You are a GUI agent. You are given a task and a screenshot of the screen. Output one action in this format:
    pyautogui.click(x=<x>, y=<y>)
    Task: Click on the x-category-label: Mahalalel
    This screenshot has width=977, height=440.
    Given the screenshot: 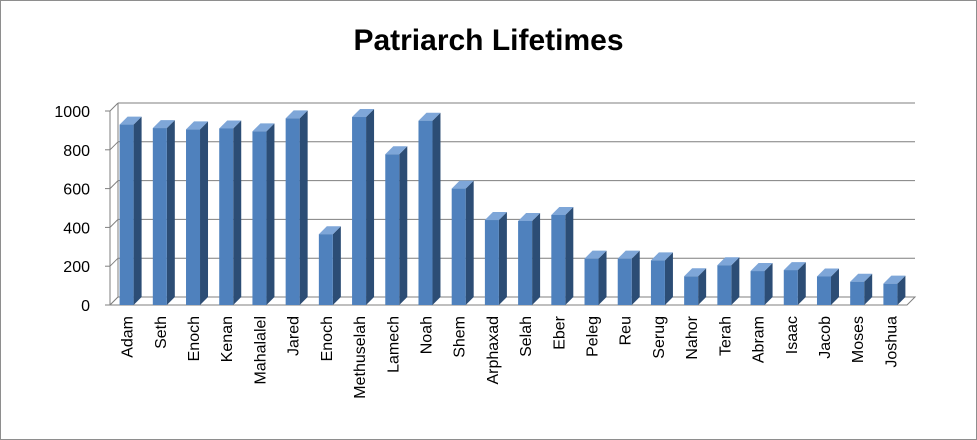 What is the action you would take?
    pyautogui.click(x=260, y=350)
    